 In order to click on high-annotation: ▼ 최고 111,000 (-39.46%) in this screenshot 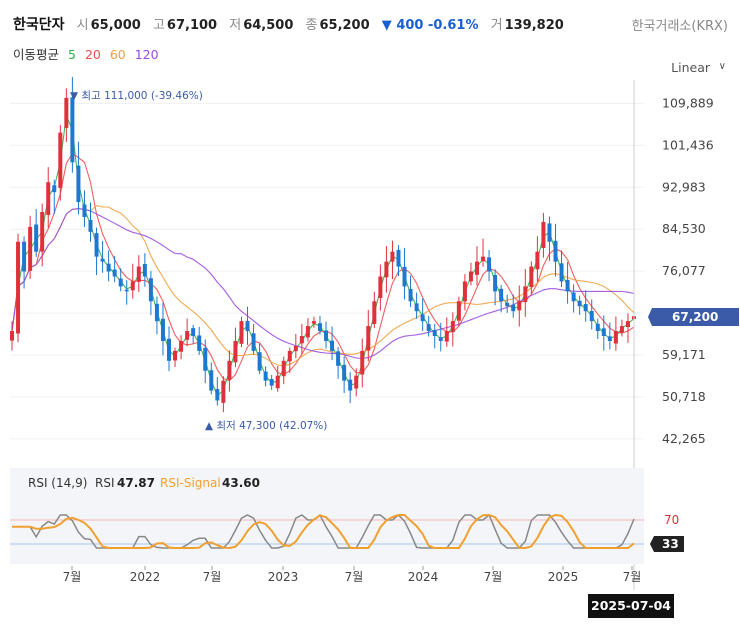, I will do `click(136, 96)`.